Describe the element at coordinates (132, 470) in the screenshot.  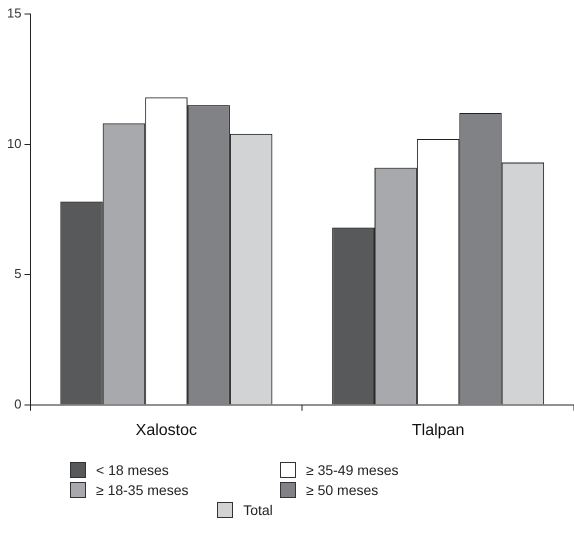
I see `legend-label: < 18 meses` at that location.